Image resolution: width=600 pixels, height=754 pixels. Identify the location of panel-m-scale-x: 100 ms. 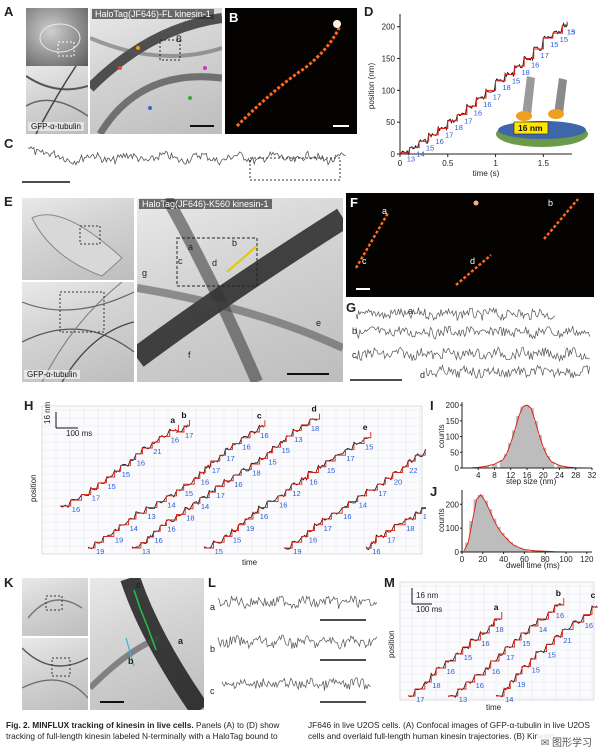
(429, 609).